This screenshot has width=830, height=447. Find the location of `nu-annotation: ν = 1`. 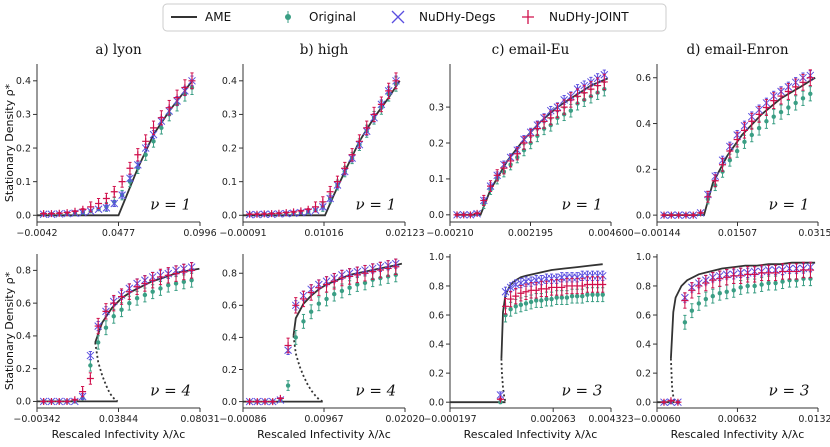

nu-annotation: ν = 1 is located at coordinates (375, 204).